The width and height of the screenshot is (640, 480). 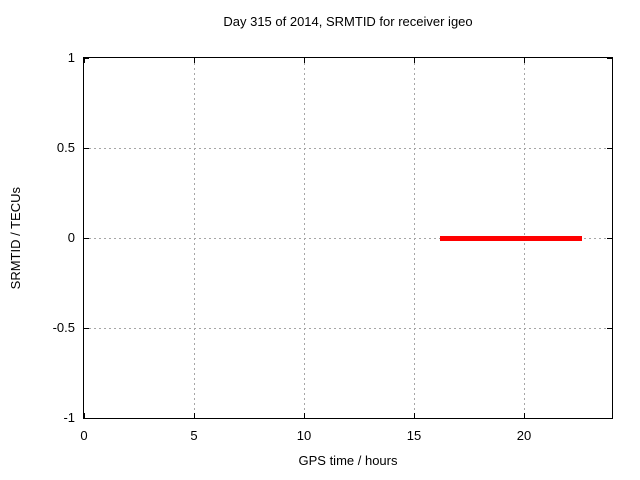 What do you see at coordinates (71, 57) in the screenshot?
I see `y-tick-label-1: 1` at bounding box center [71, 57].